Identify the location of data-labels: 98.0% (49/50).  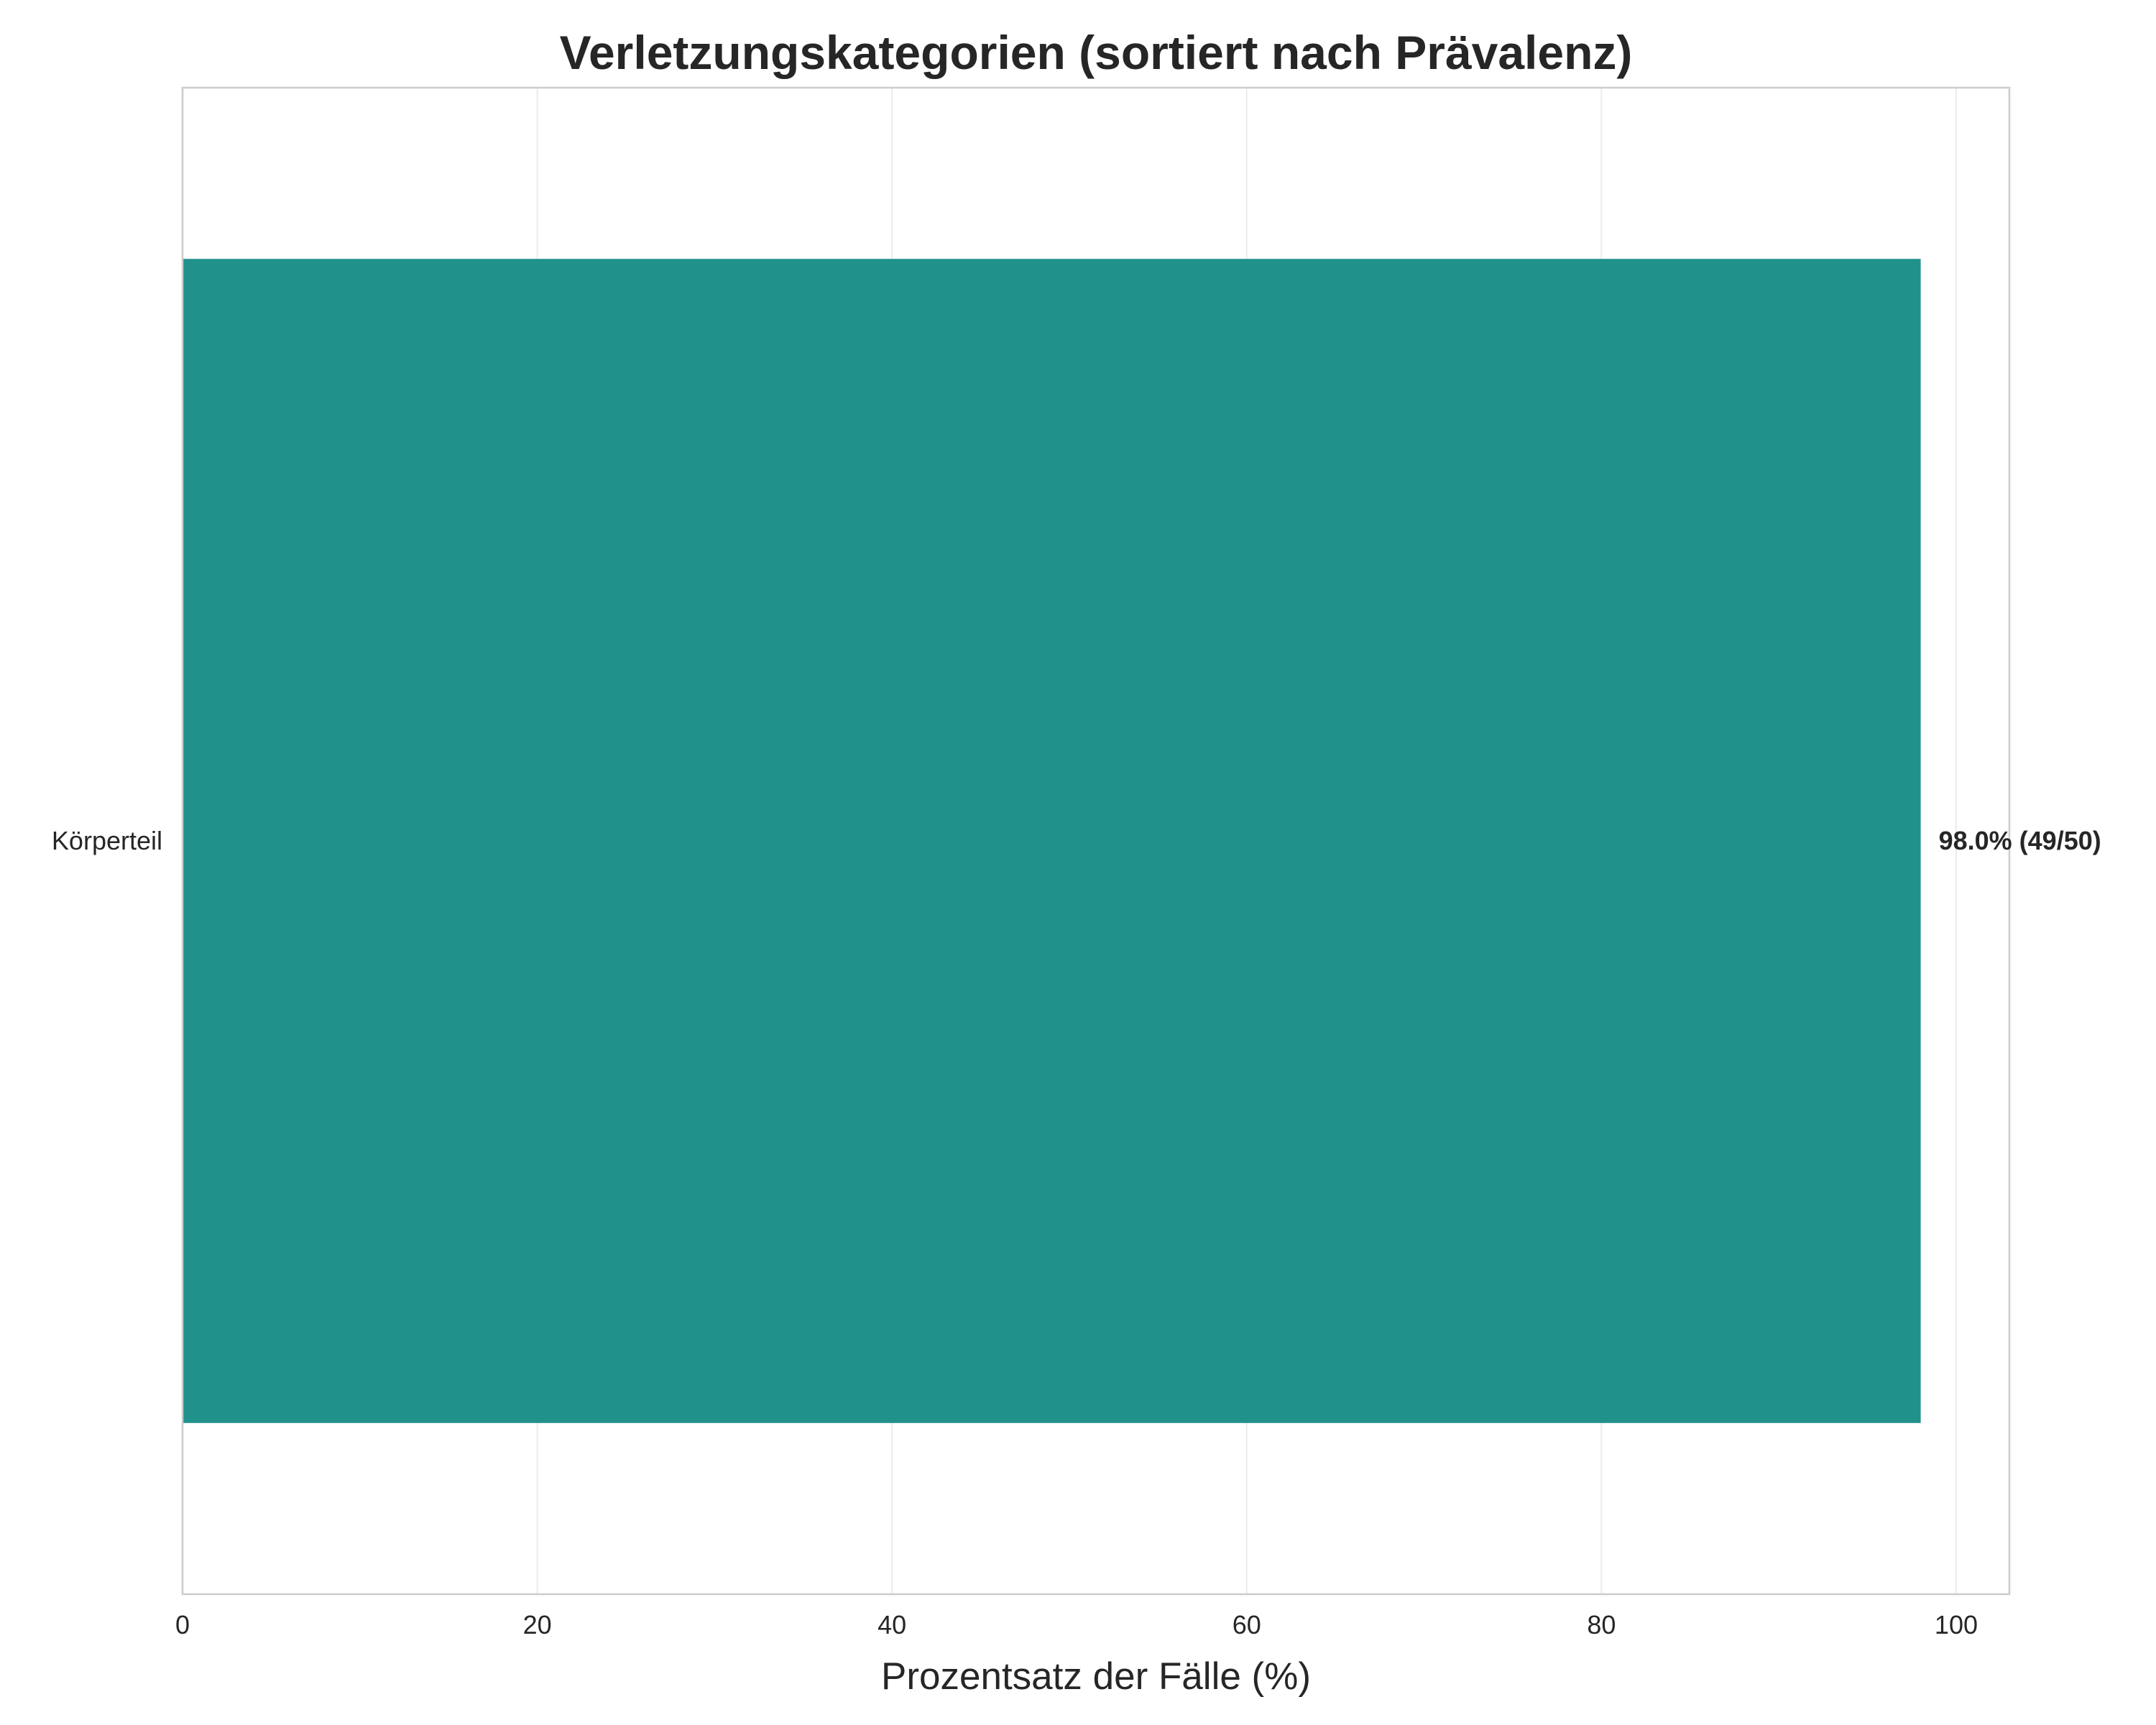
(2020, 840).